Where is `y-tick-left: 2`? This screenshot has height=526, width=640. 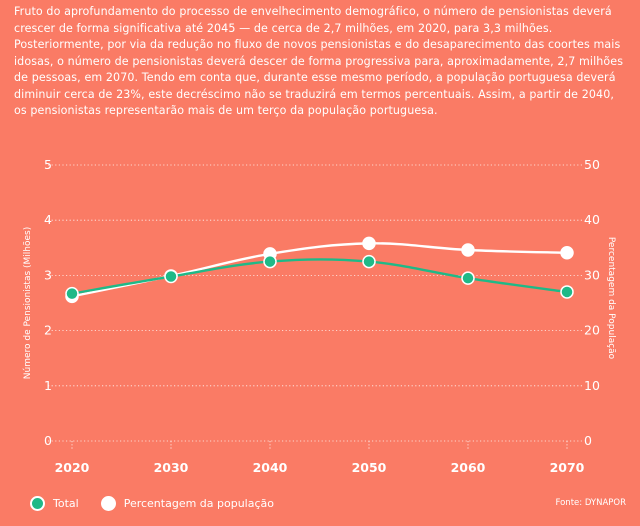 y-tick-left: 2 is located at coordinates (48, 330).